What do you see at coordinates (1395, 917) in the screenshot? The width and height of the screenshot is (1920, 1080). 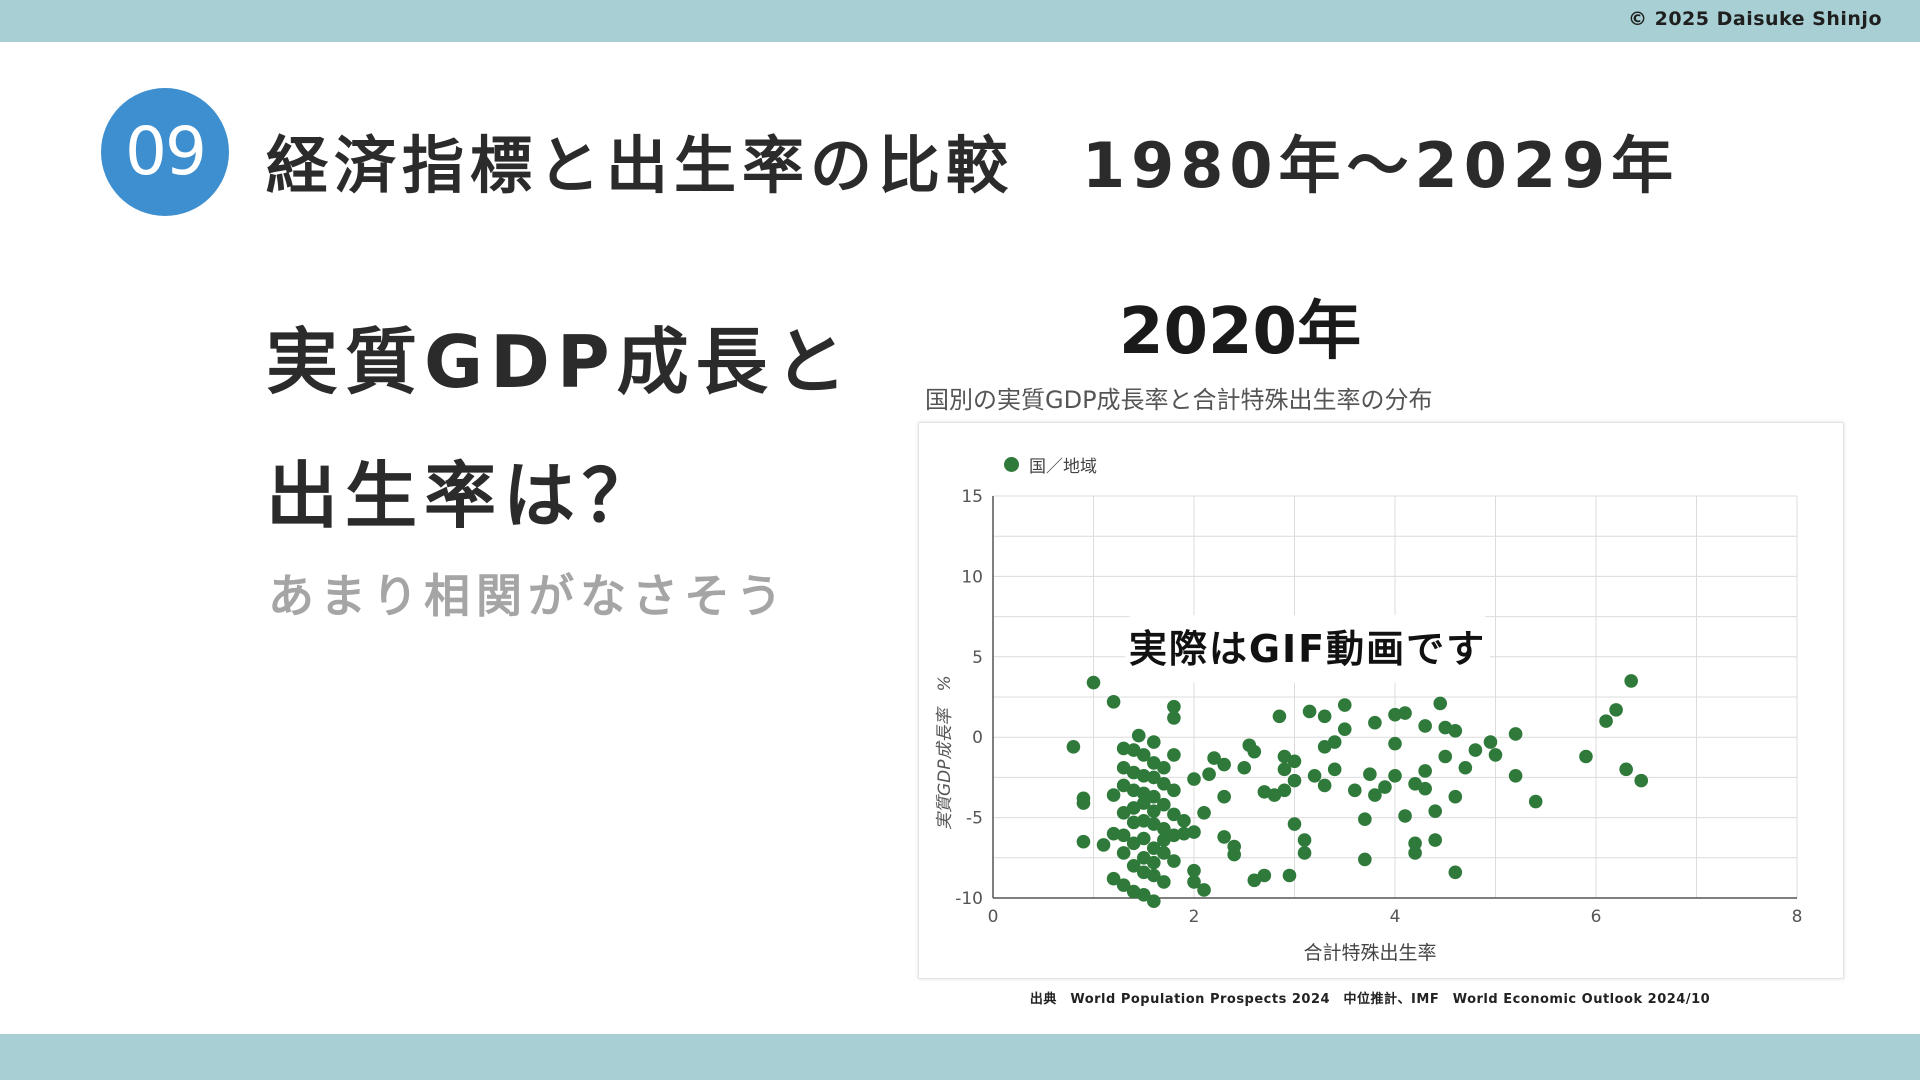 I see `x-tick-label: 4` at bounding box center [1395, 917].